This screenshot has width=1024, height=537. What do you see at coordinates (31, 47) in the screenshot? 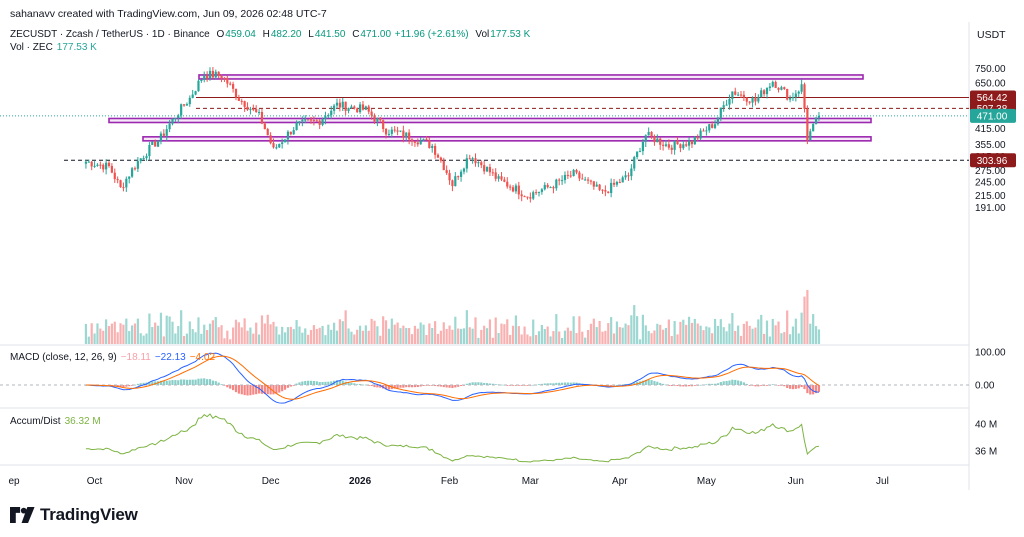
I see `volume-legend-label: Vol · ZEC` at bounding box center [31, 47].